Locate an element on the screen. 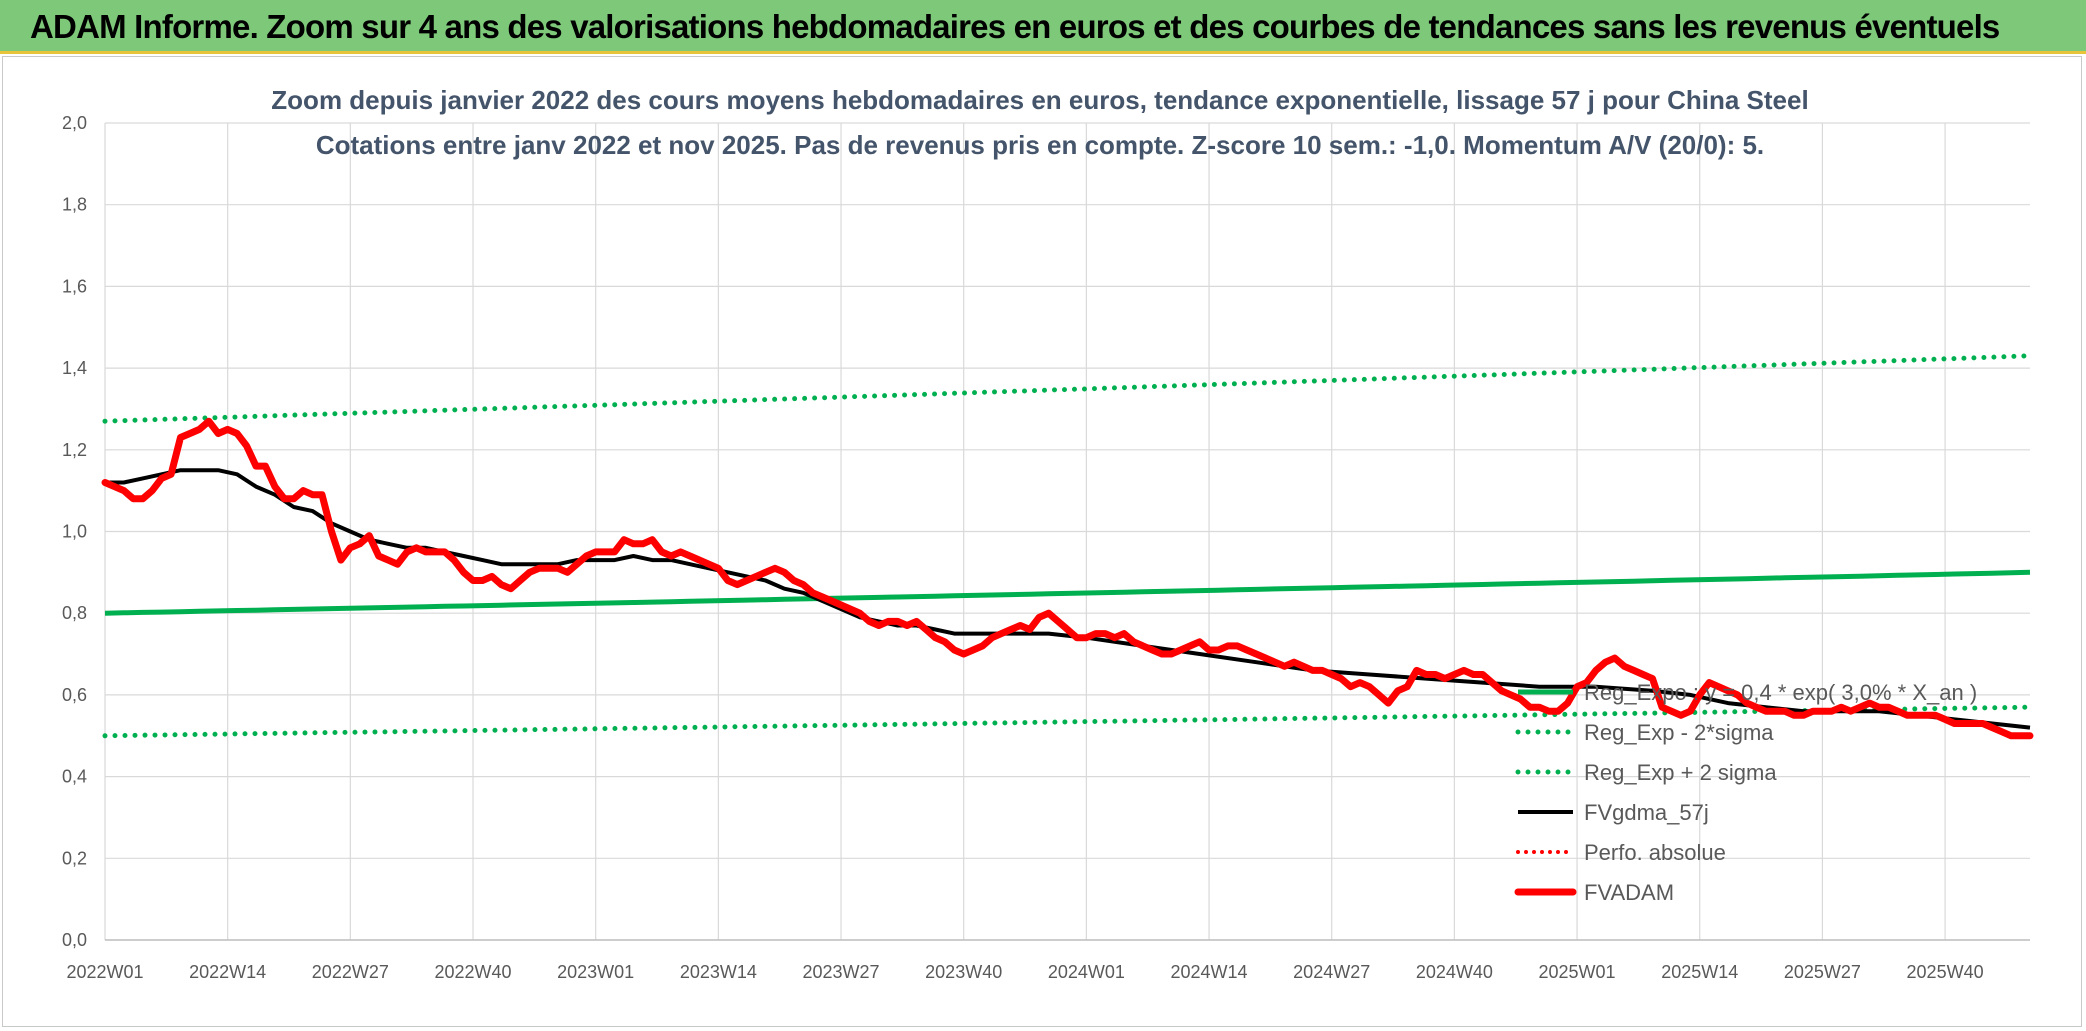 The height and width of the screenshot is (1031, 2086). x-tick-label: 2024W27 is located at coordinates (1331, 972).